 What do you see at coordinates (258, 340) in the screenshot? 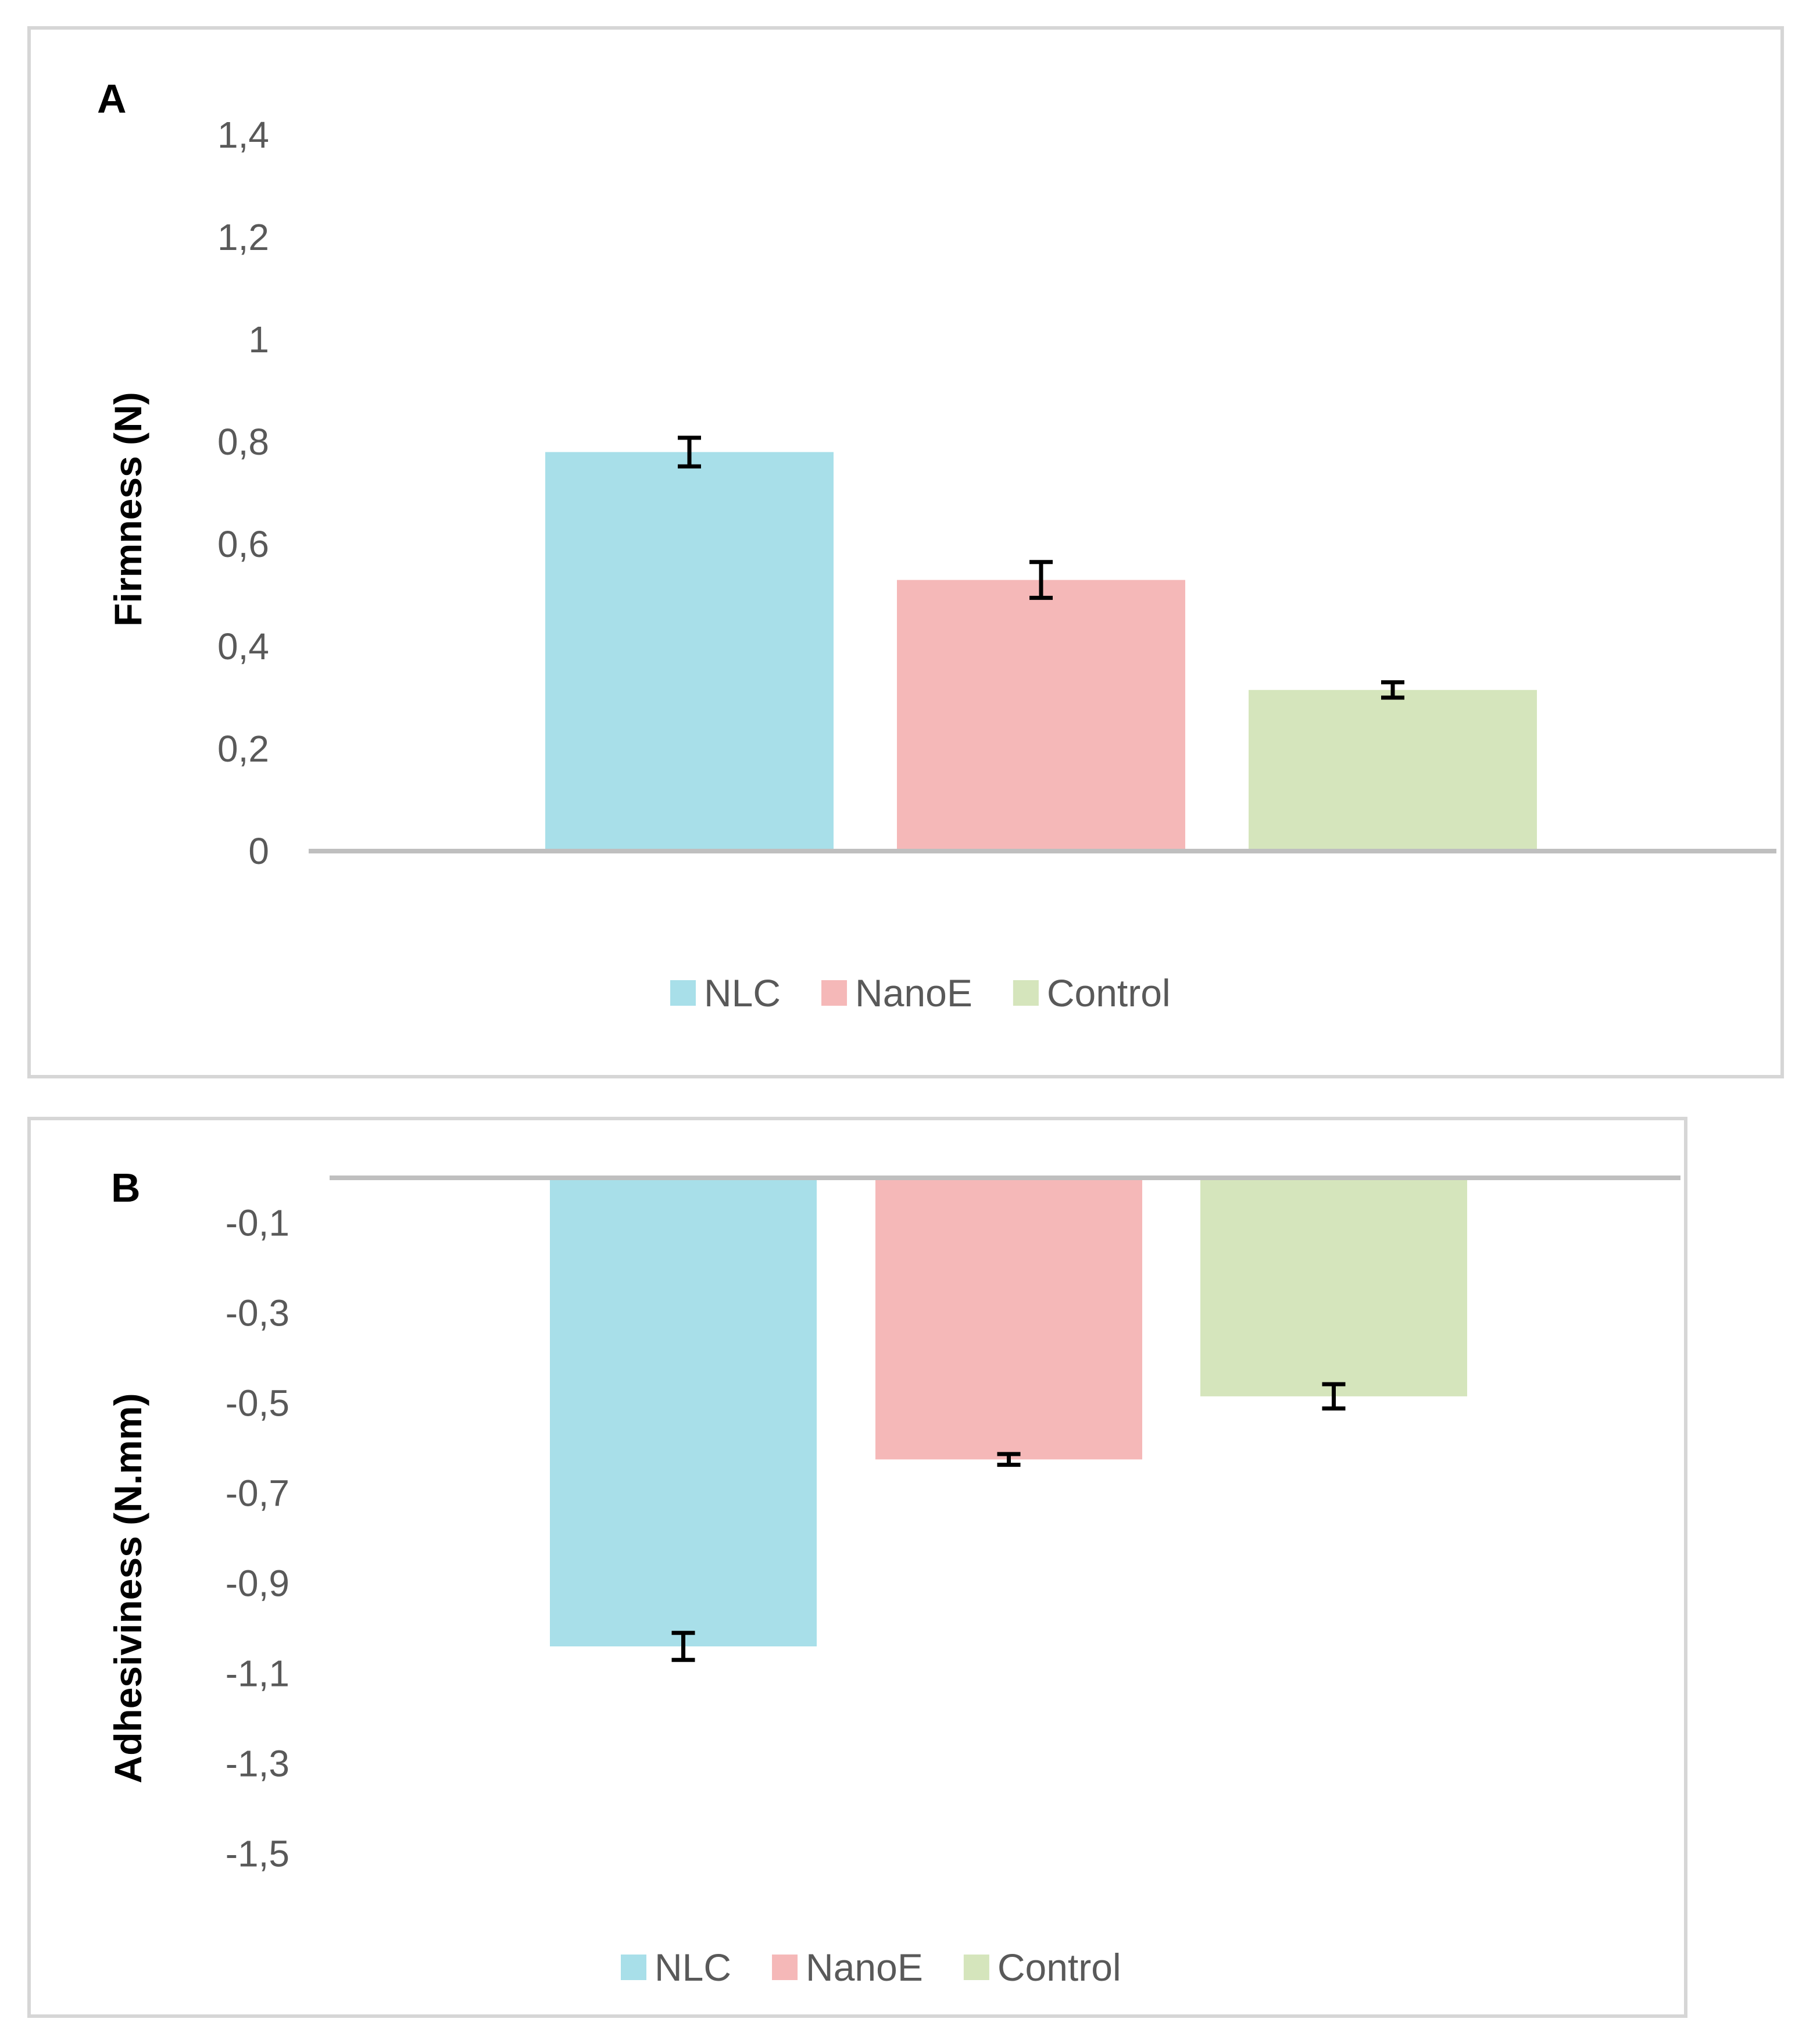
I see `y-tick-label: 1` at bounding box center [258, 340].